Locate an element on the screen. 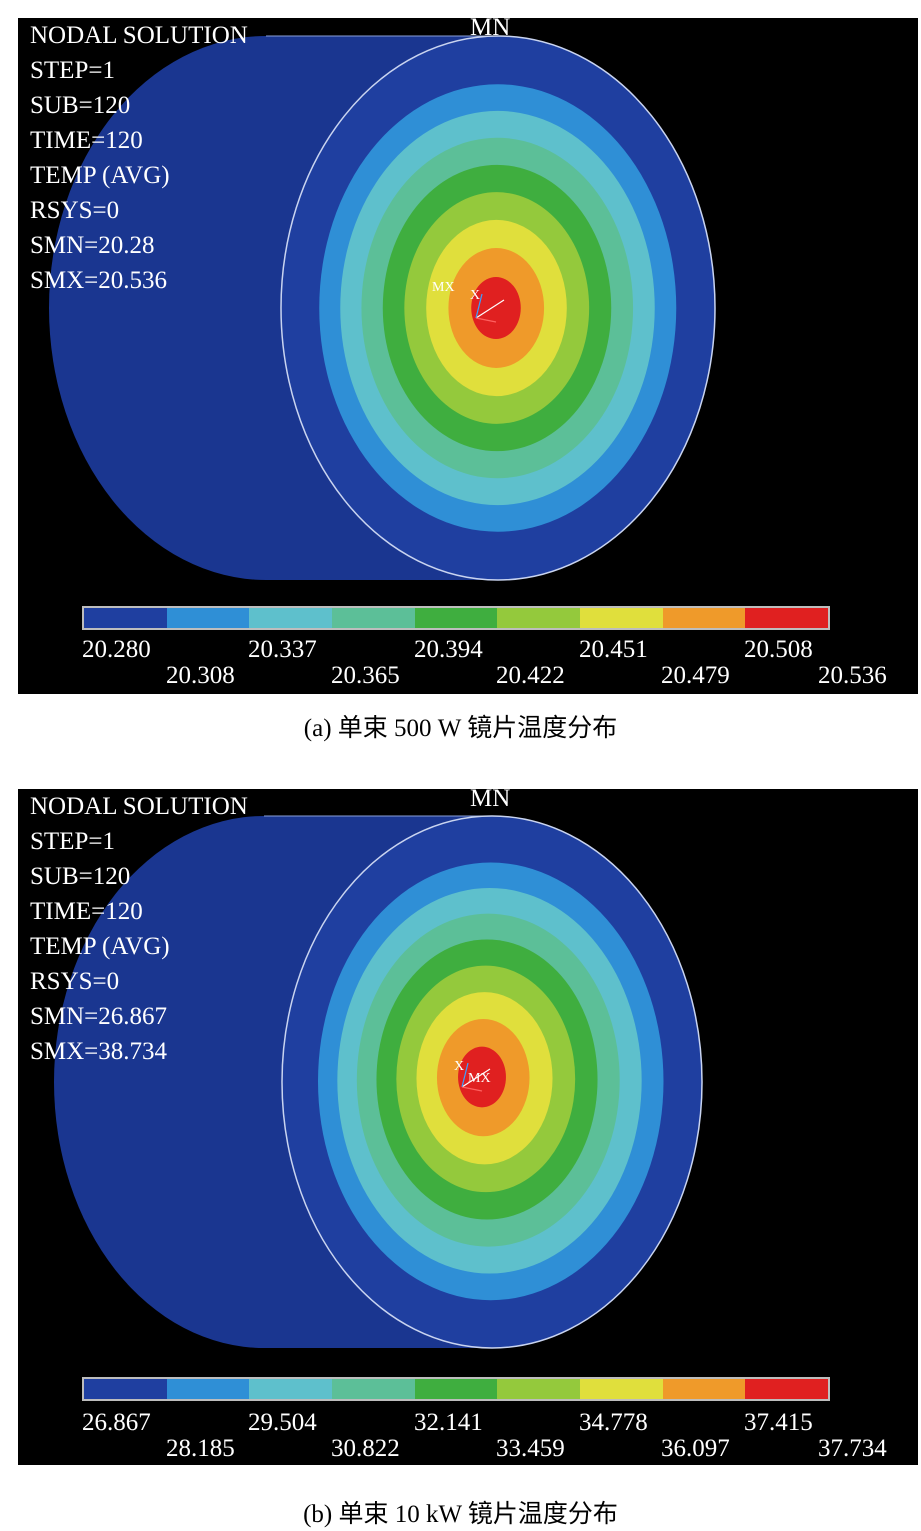 The image size is (921, 1531). figure-caption-a: (a) 单束 500 W 镜片温度分布 is located at coordinates (460, 728).